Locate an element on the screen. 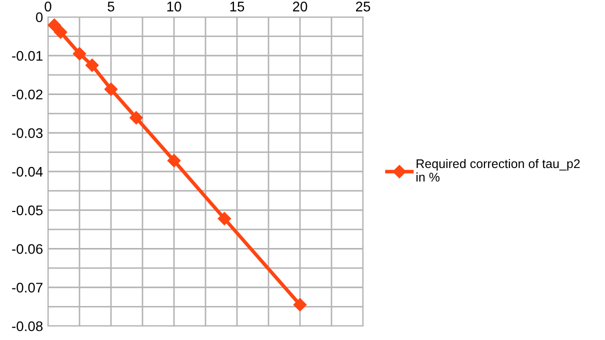 This screenshot has height=340, width=605. y-tick-label: -0.05 is located at coordinates (27, 210).